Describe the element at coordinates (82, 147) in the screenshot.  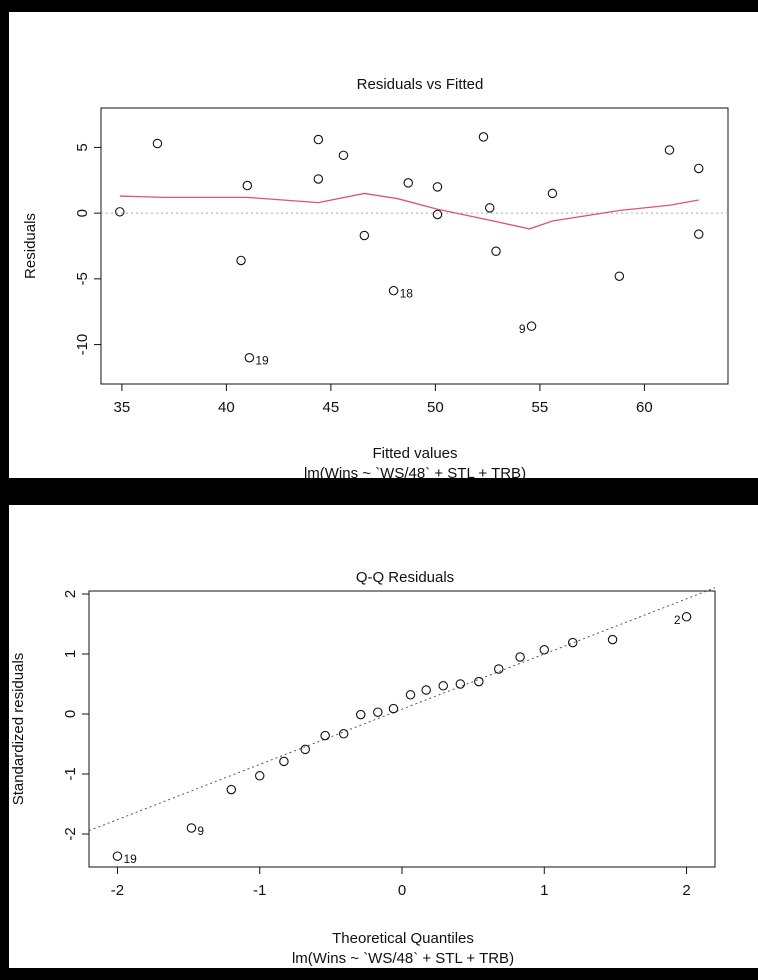
I see `y-tick-label: 5` at that location.